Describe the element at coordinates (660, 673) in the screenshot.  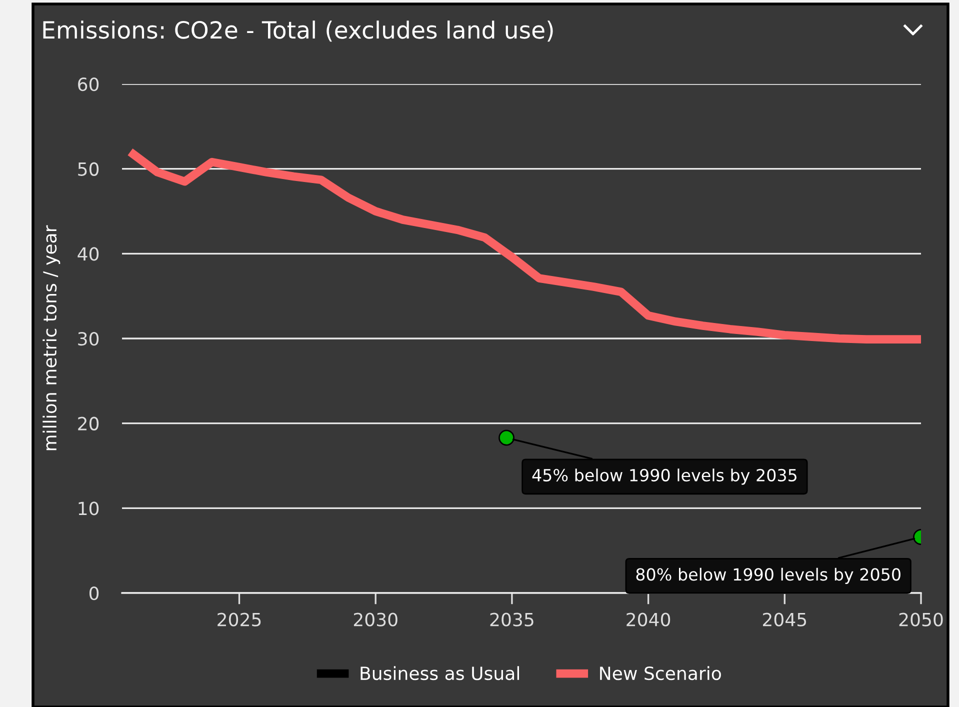
I see `legend-label: New Scenario` at that location.